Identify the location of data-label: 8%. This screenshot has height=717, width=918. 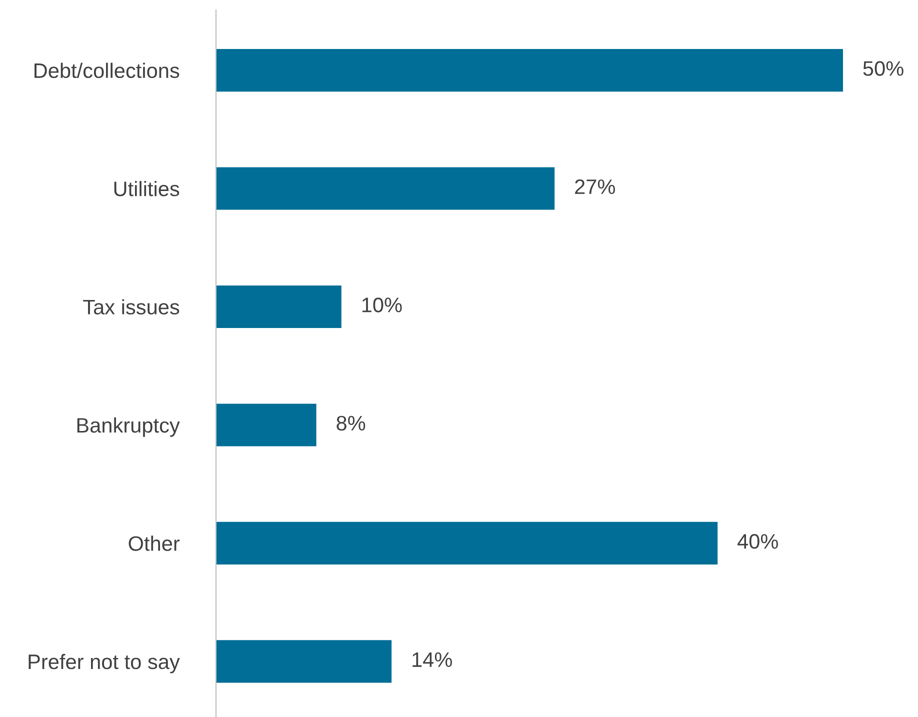
(351, 423).